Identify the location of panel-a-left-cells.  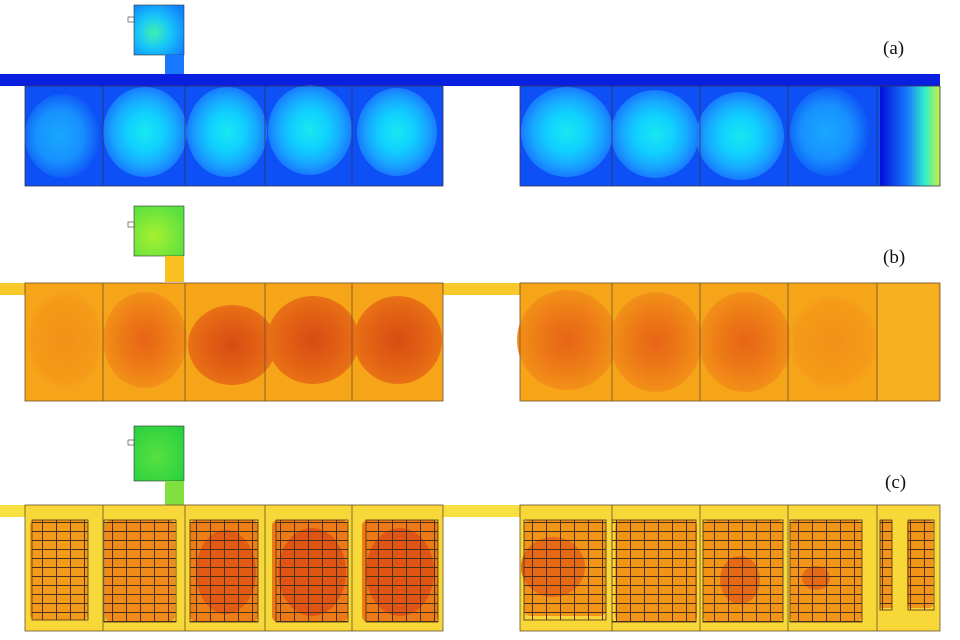
(231, 131).